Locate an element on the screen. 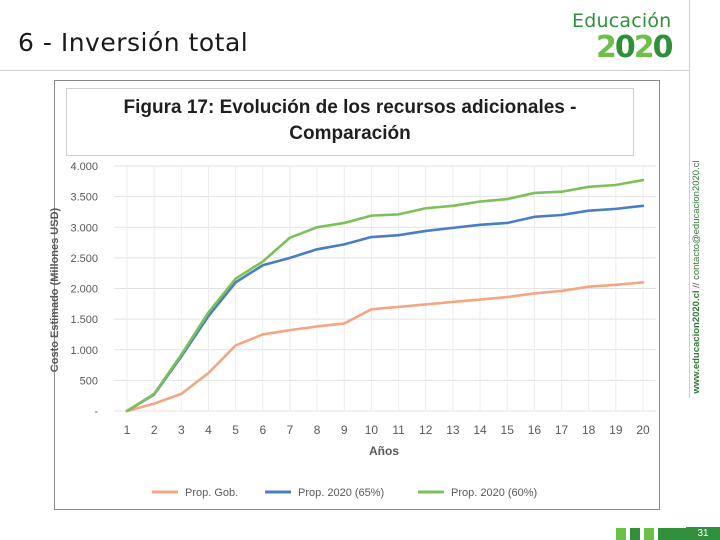 The height and width of the screenshot is (540, 720). x-tick-label: 20 is located at coordinates (643, 430).